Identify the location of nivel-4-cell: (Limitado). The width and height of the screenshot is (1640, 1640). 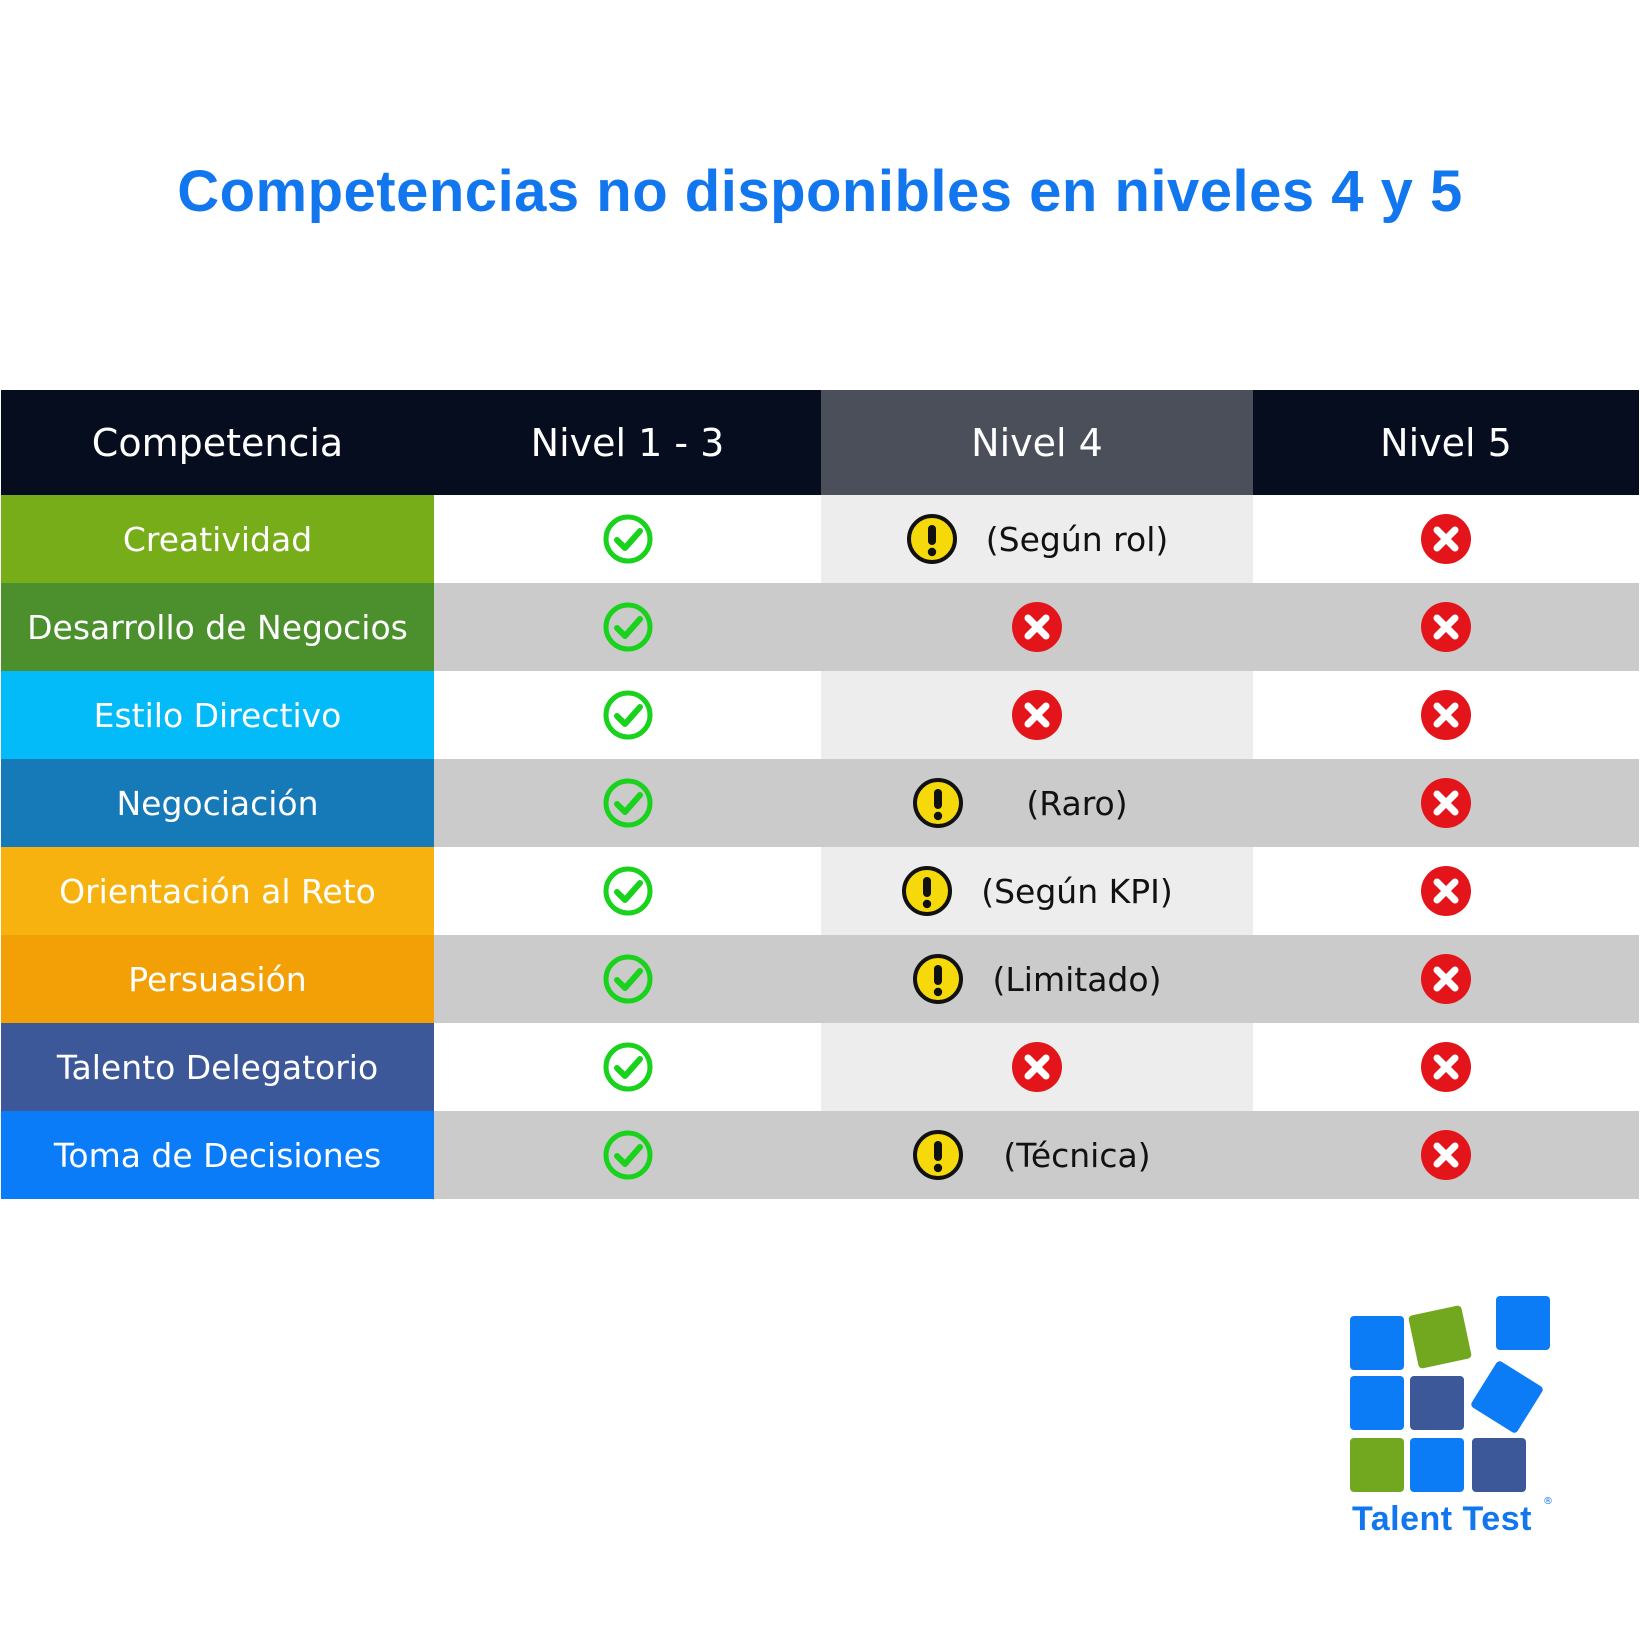
(1037, 979).